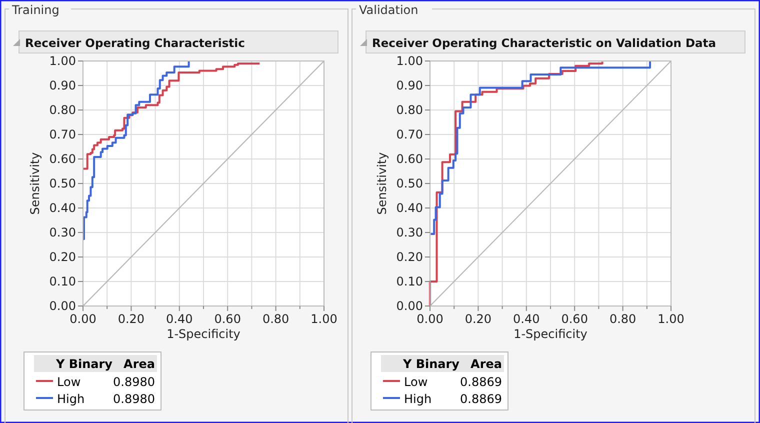 The height and width of the screenshot is (423, 760). I want to click on chart-title: Training, so click(35, 10).